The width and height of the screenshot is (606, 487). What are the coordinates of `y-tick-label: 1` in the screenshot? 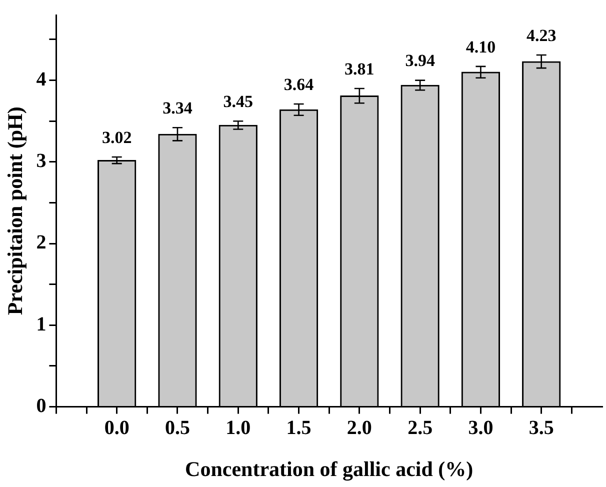 It's located at (41, 324).